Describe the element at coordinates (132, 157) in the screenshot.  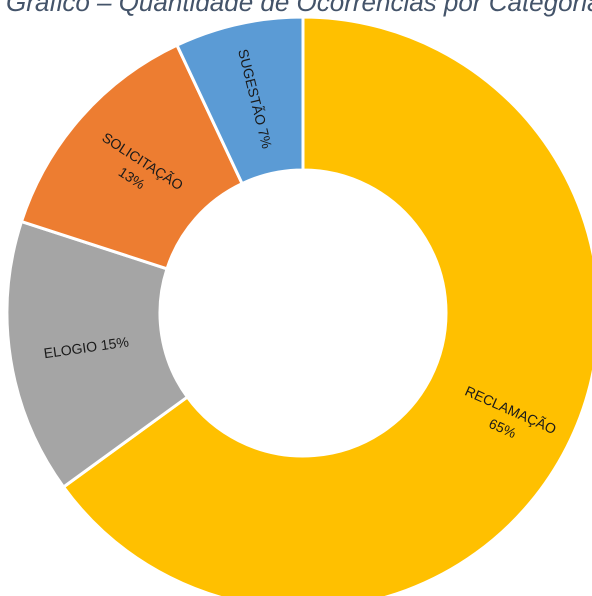
I see `donut-slice-solicitação` at that location.